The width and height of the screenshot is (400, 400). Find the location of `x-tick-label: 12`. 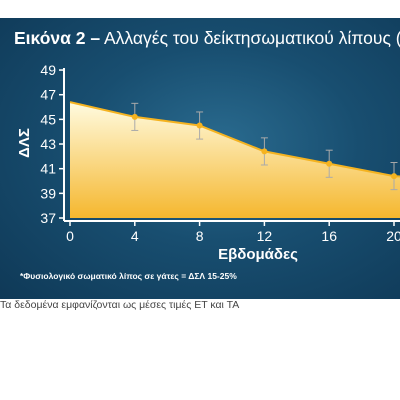

x-tick-label: 12 is located at coordinates (265, 236).